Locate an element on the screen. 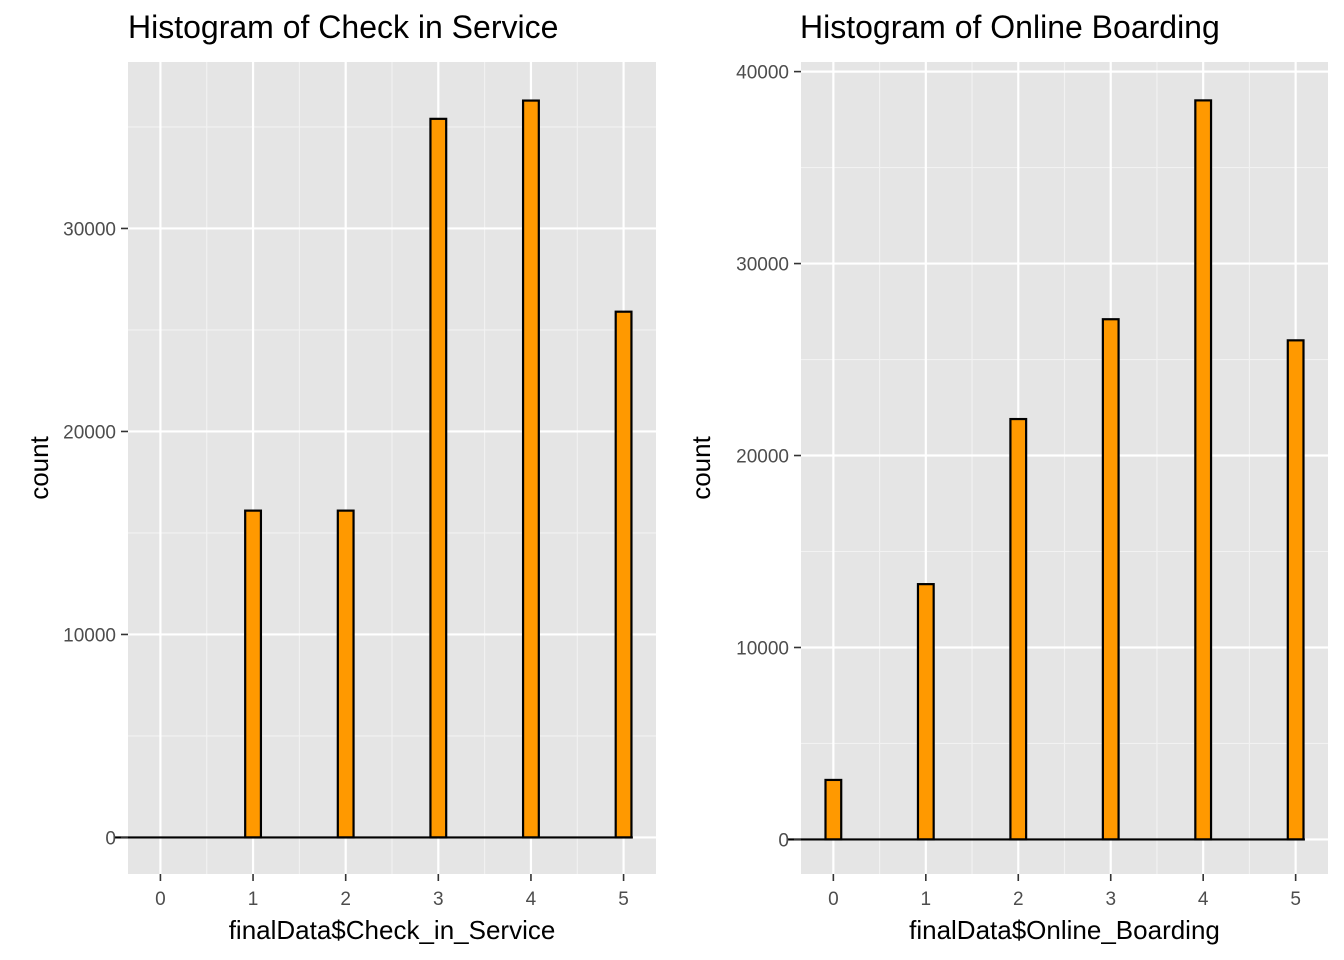 This screenshot has width=1344, height=960. chart-title: Histogram of Online Boarding is located at coordinates (1010, 27).